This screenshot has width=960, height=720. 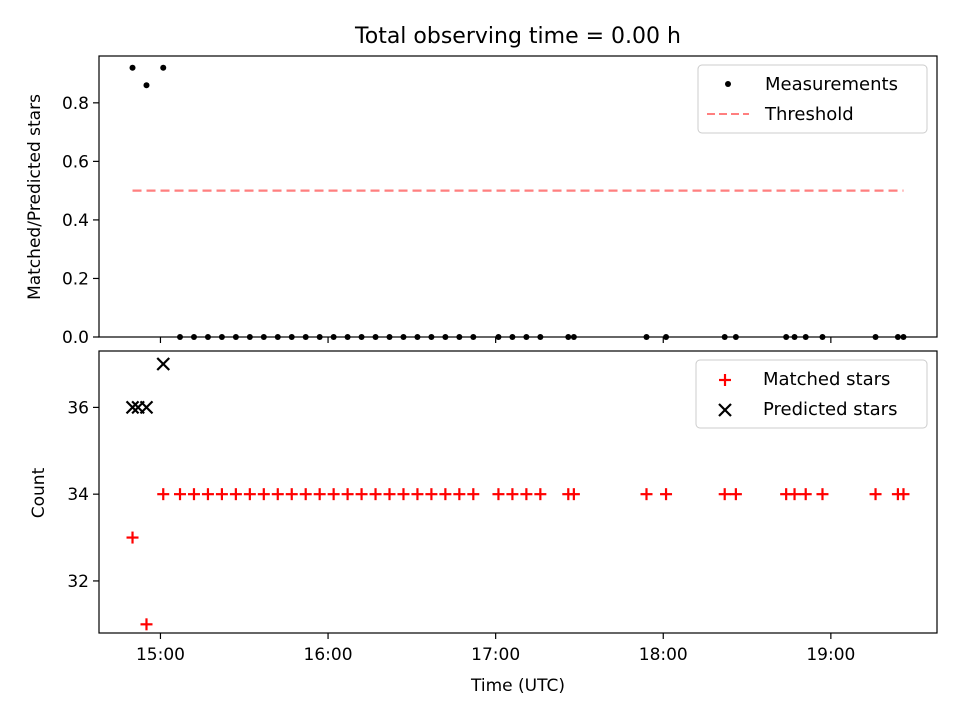 What do you see at coordinates (826, 379) in the screenshot?
I see `legend-matched-label: Matched stars` at bounding box center [826, 379].